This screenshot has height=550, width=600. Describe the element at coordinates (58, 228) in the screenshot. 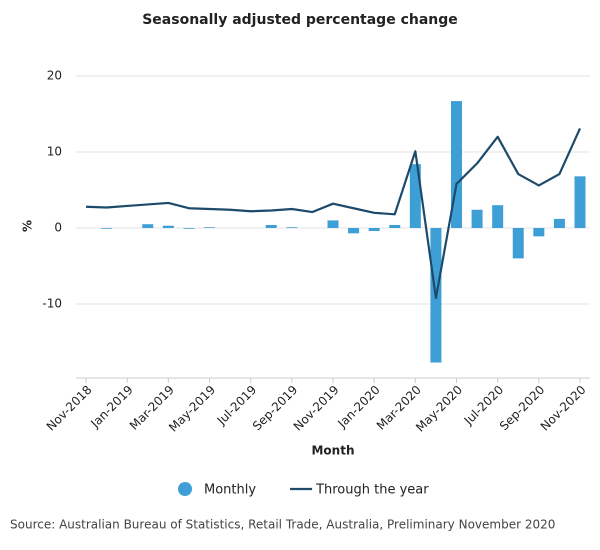

I see `y-tick-label: 0` at that location.